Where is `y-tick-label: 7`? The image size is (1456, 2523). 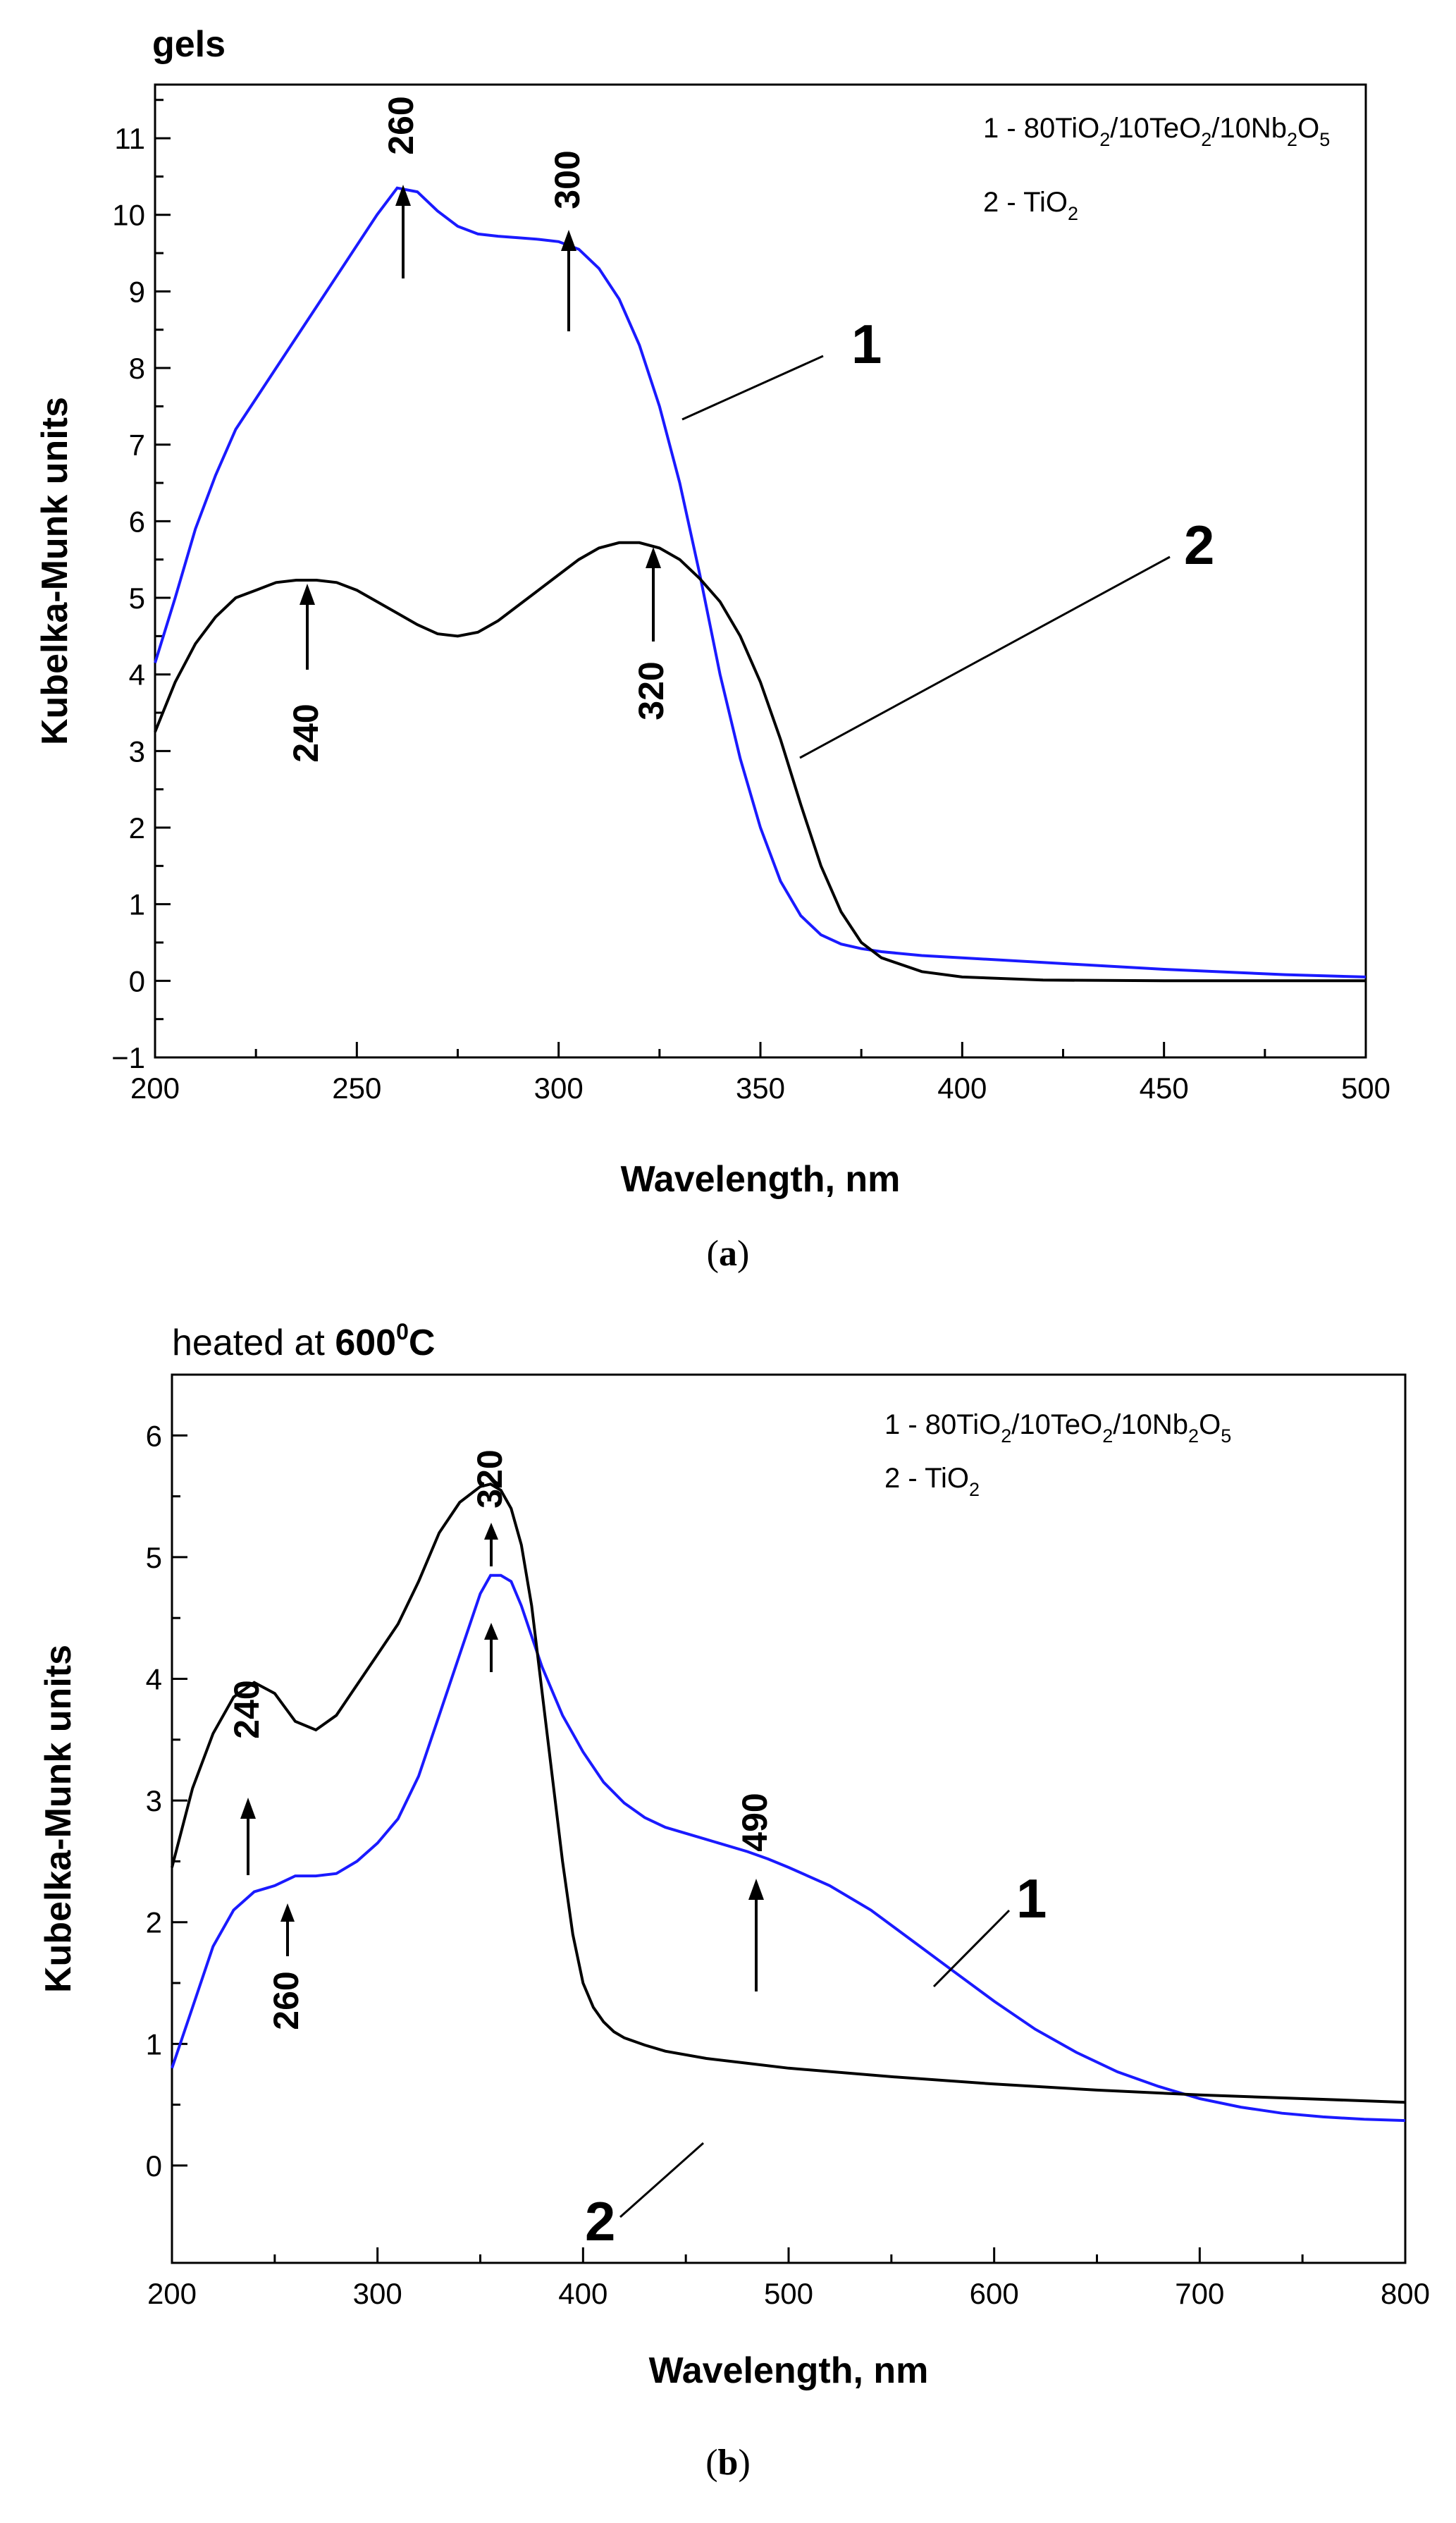 y-tick-label: 7 is located at coordinates (137, 446).